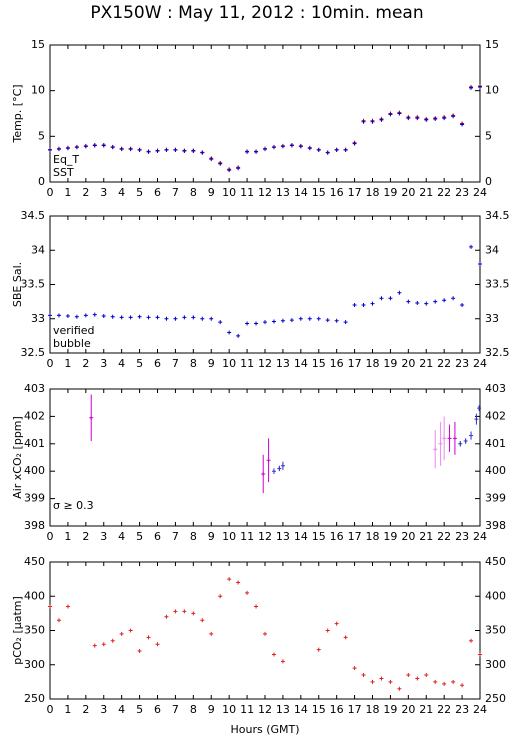  Describe the element at coordinates (34, 443) in the screenshot. I see `y-tick-label: 401` at that location.